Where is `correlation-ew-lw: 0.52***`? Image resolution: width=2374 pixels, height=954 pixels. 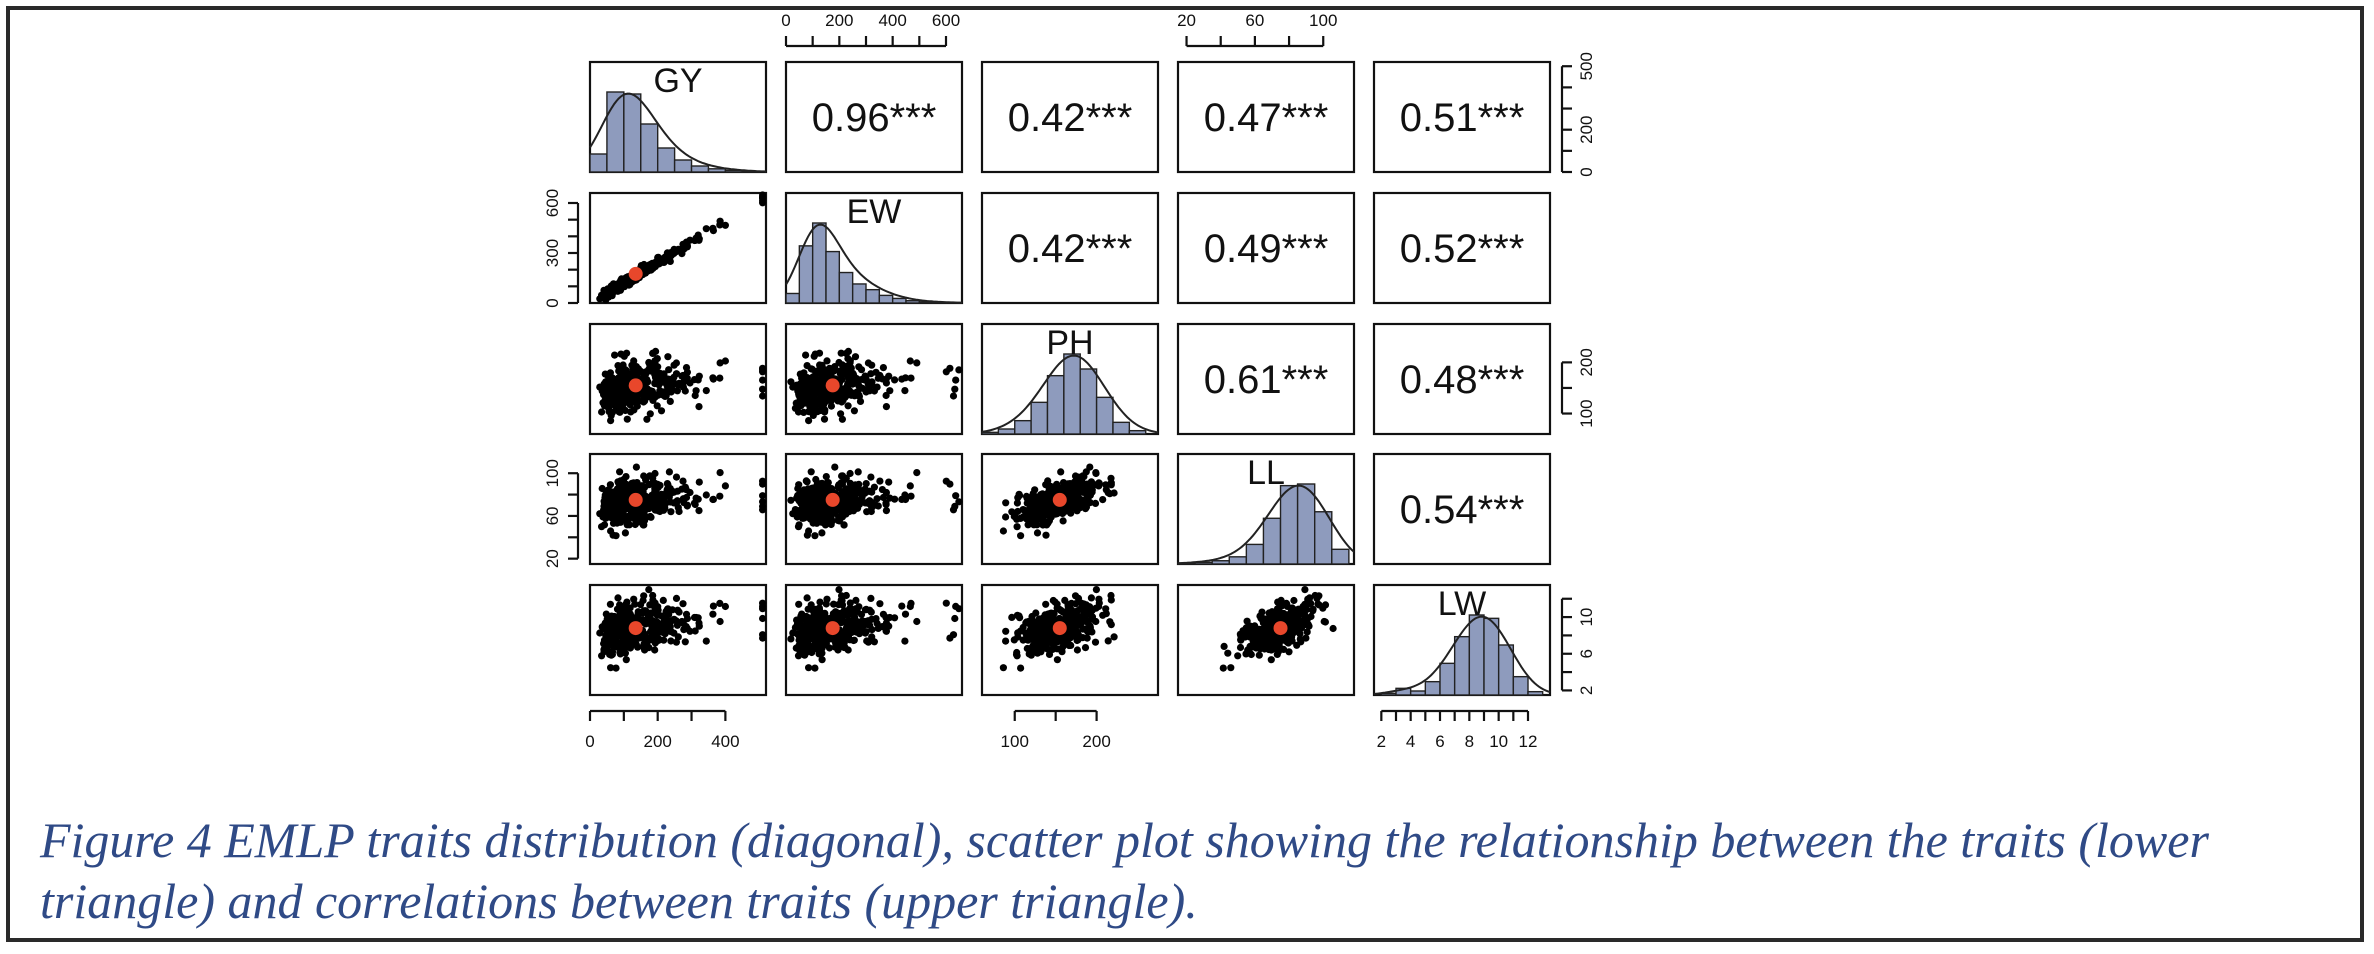 correlation-ew-lw: 0.52*** is located at coordinates (1462, 249).